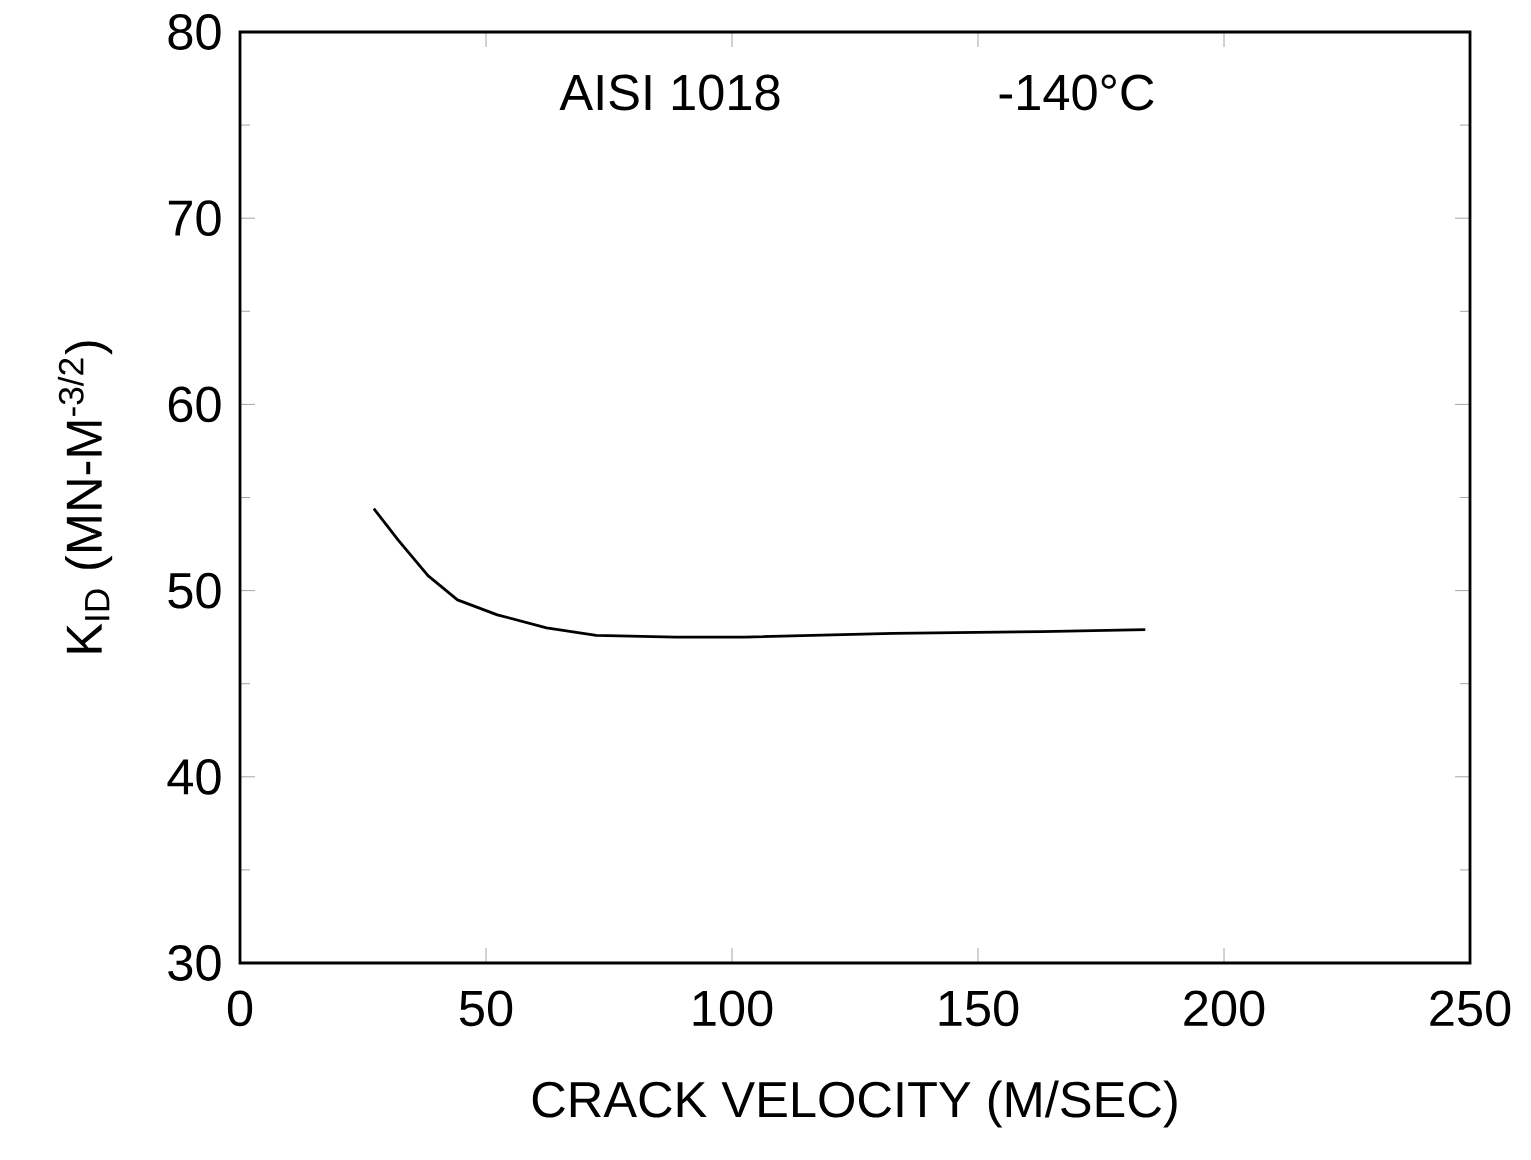  I want to click on y-tick-label: 40, so click(194, 776).